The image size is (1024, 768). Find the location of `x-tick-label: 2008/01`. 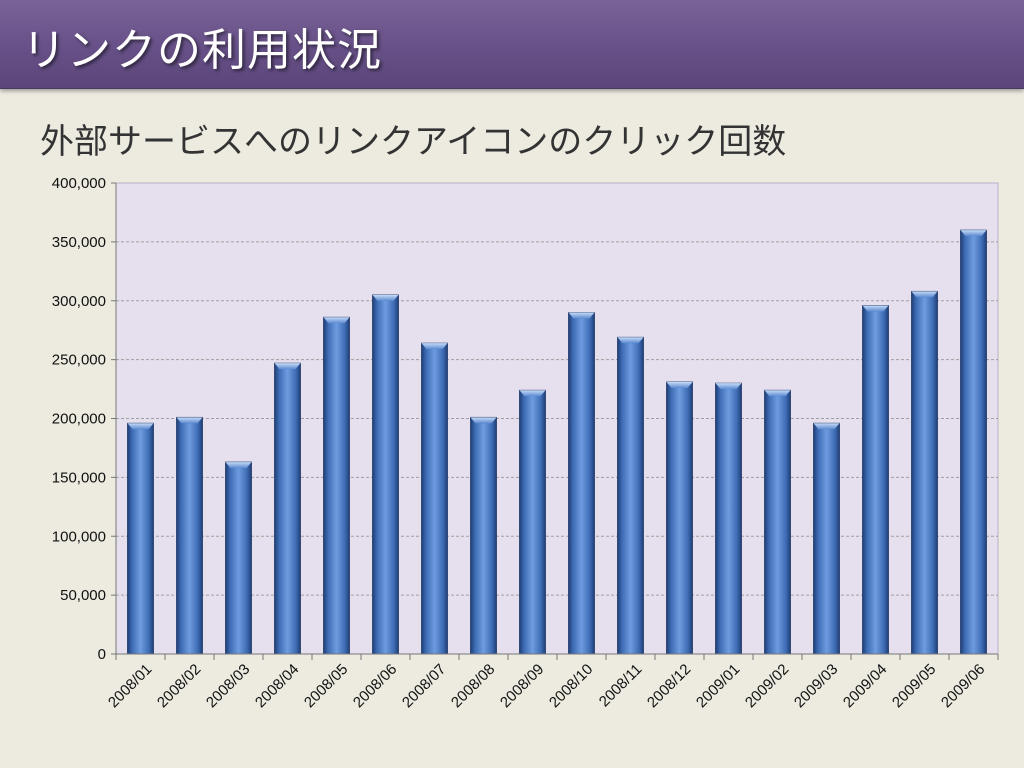

x-tick-label: 2008/01 is located at coordinates (130, 686).